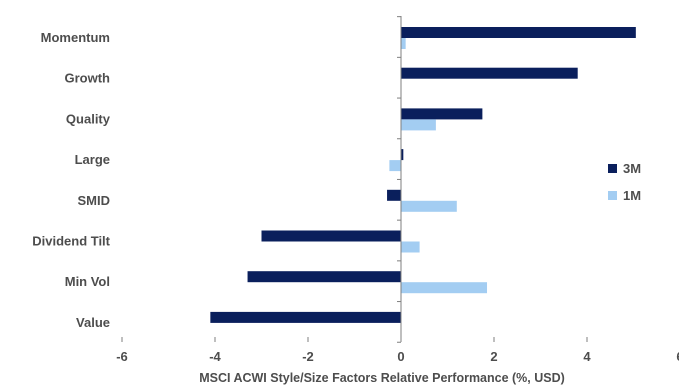 The height and width of the screenshot is (385, 679). I want to click on bar-1m-momentum, so click(403, 43).